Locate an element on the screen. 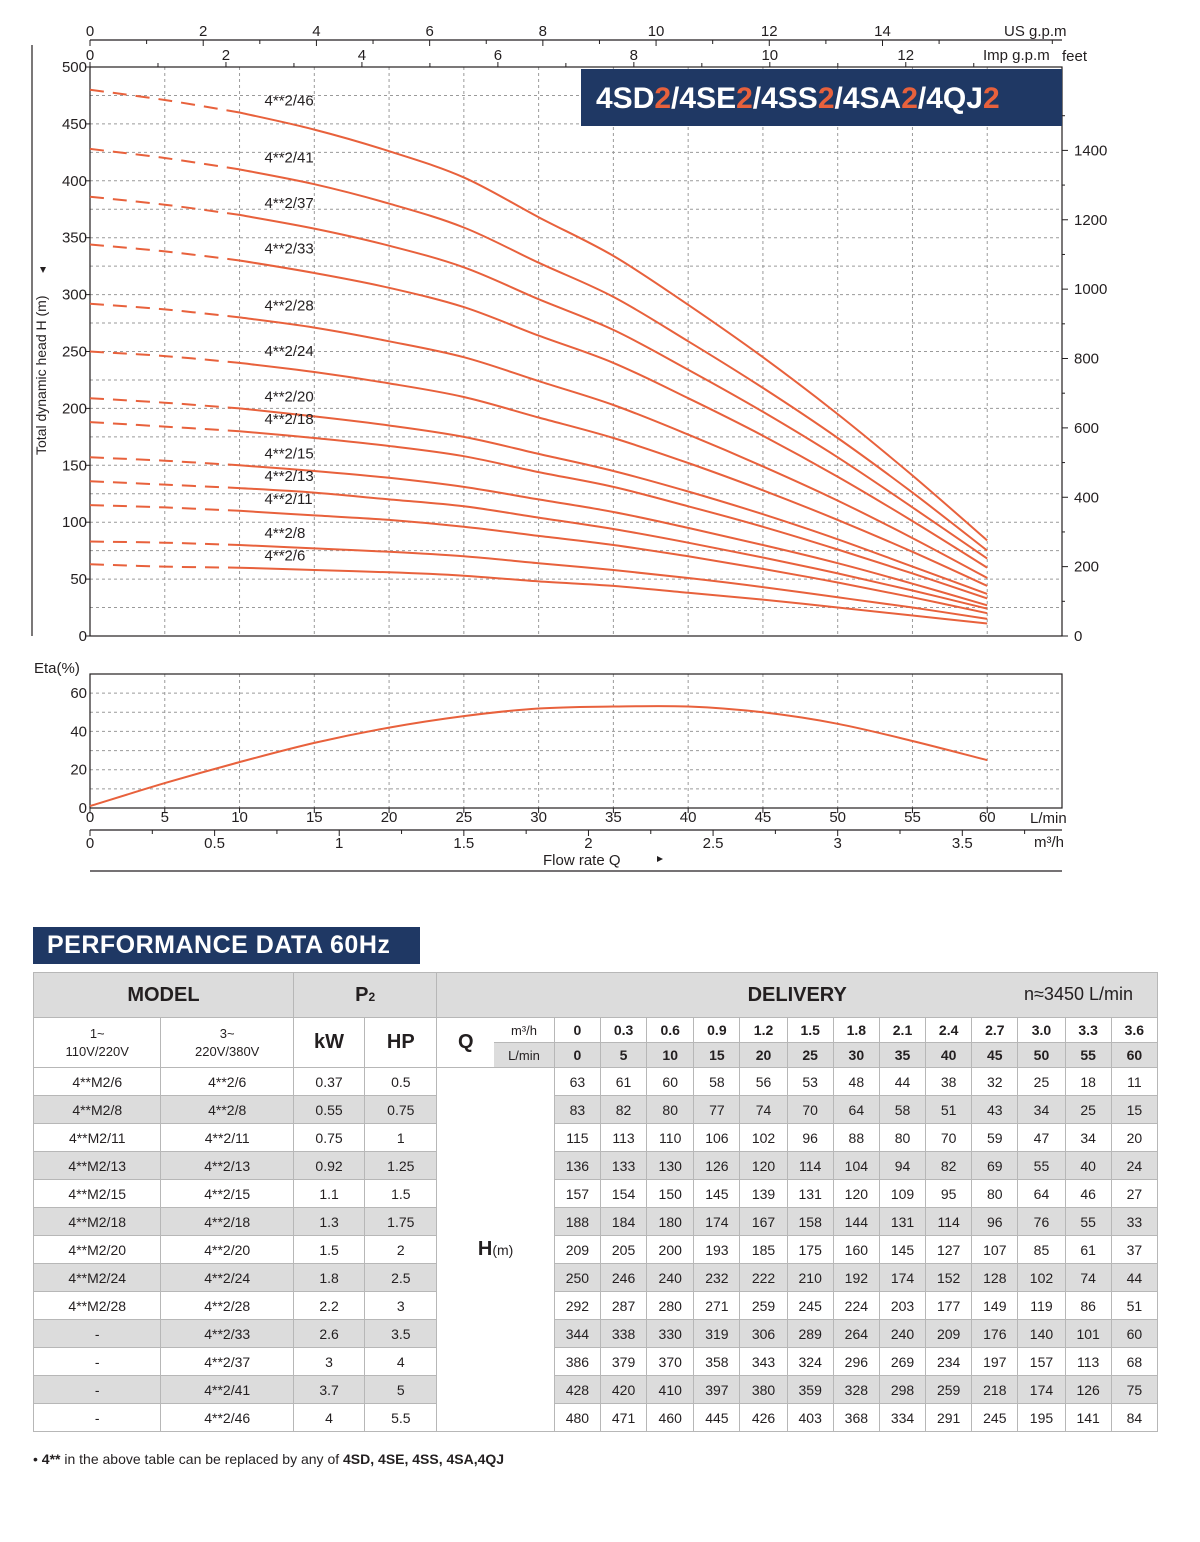  head-value: 51 is located at coordinates (1134, 1305).